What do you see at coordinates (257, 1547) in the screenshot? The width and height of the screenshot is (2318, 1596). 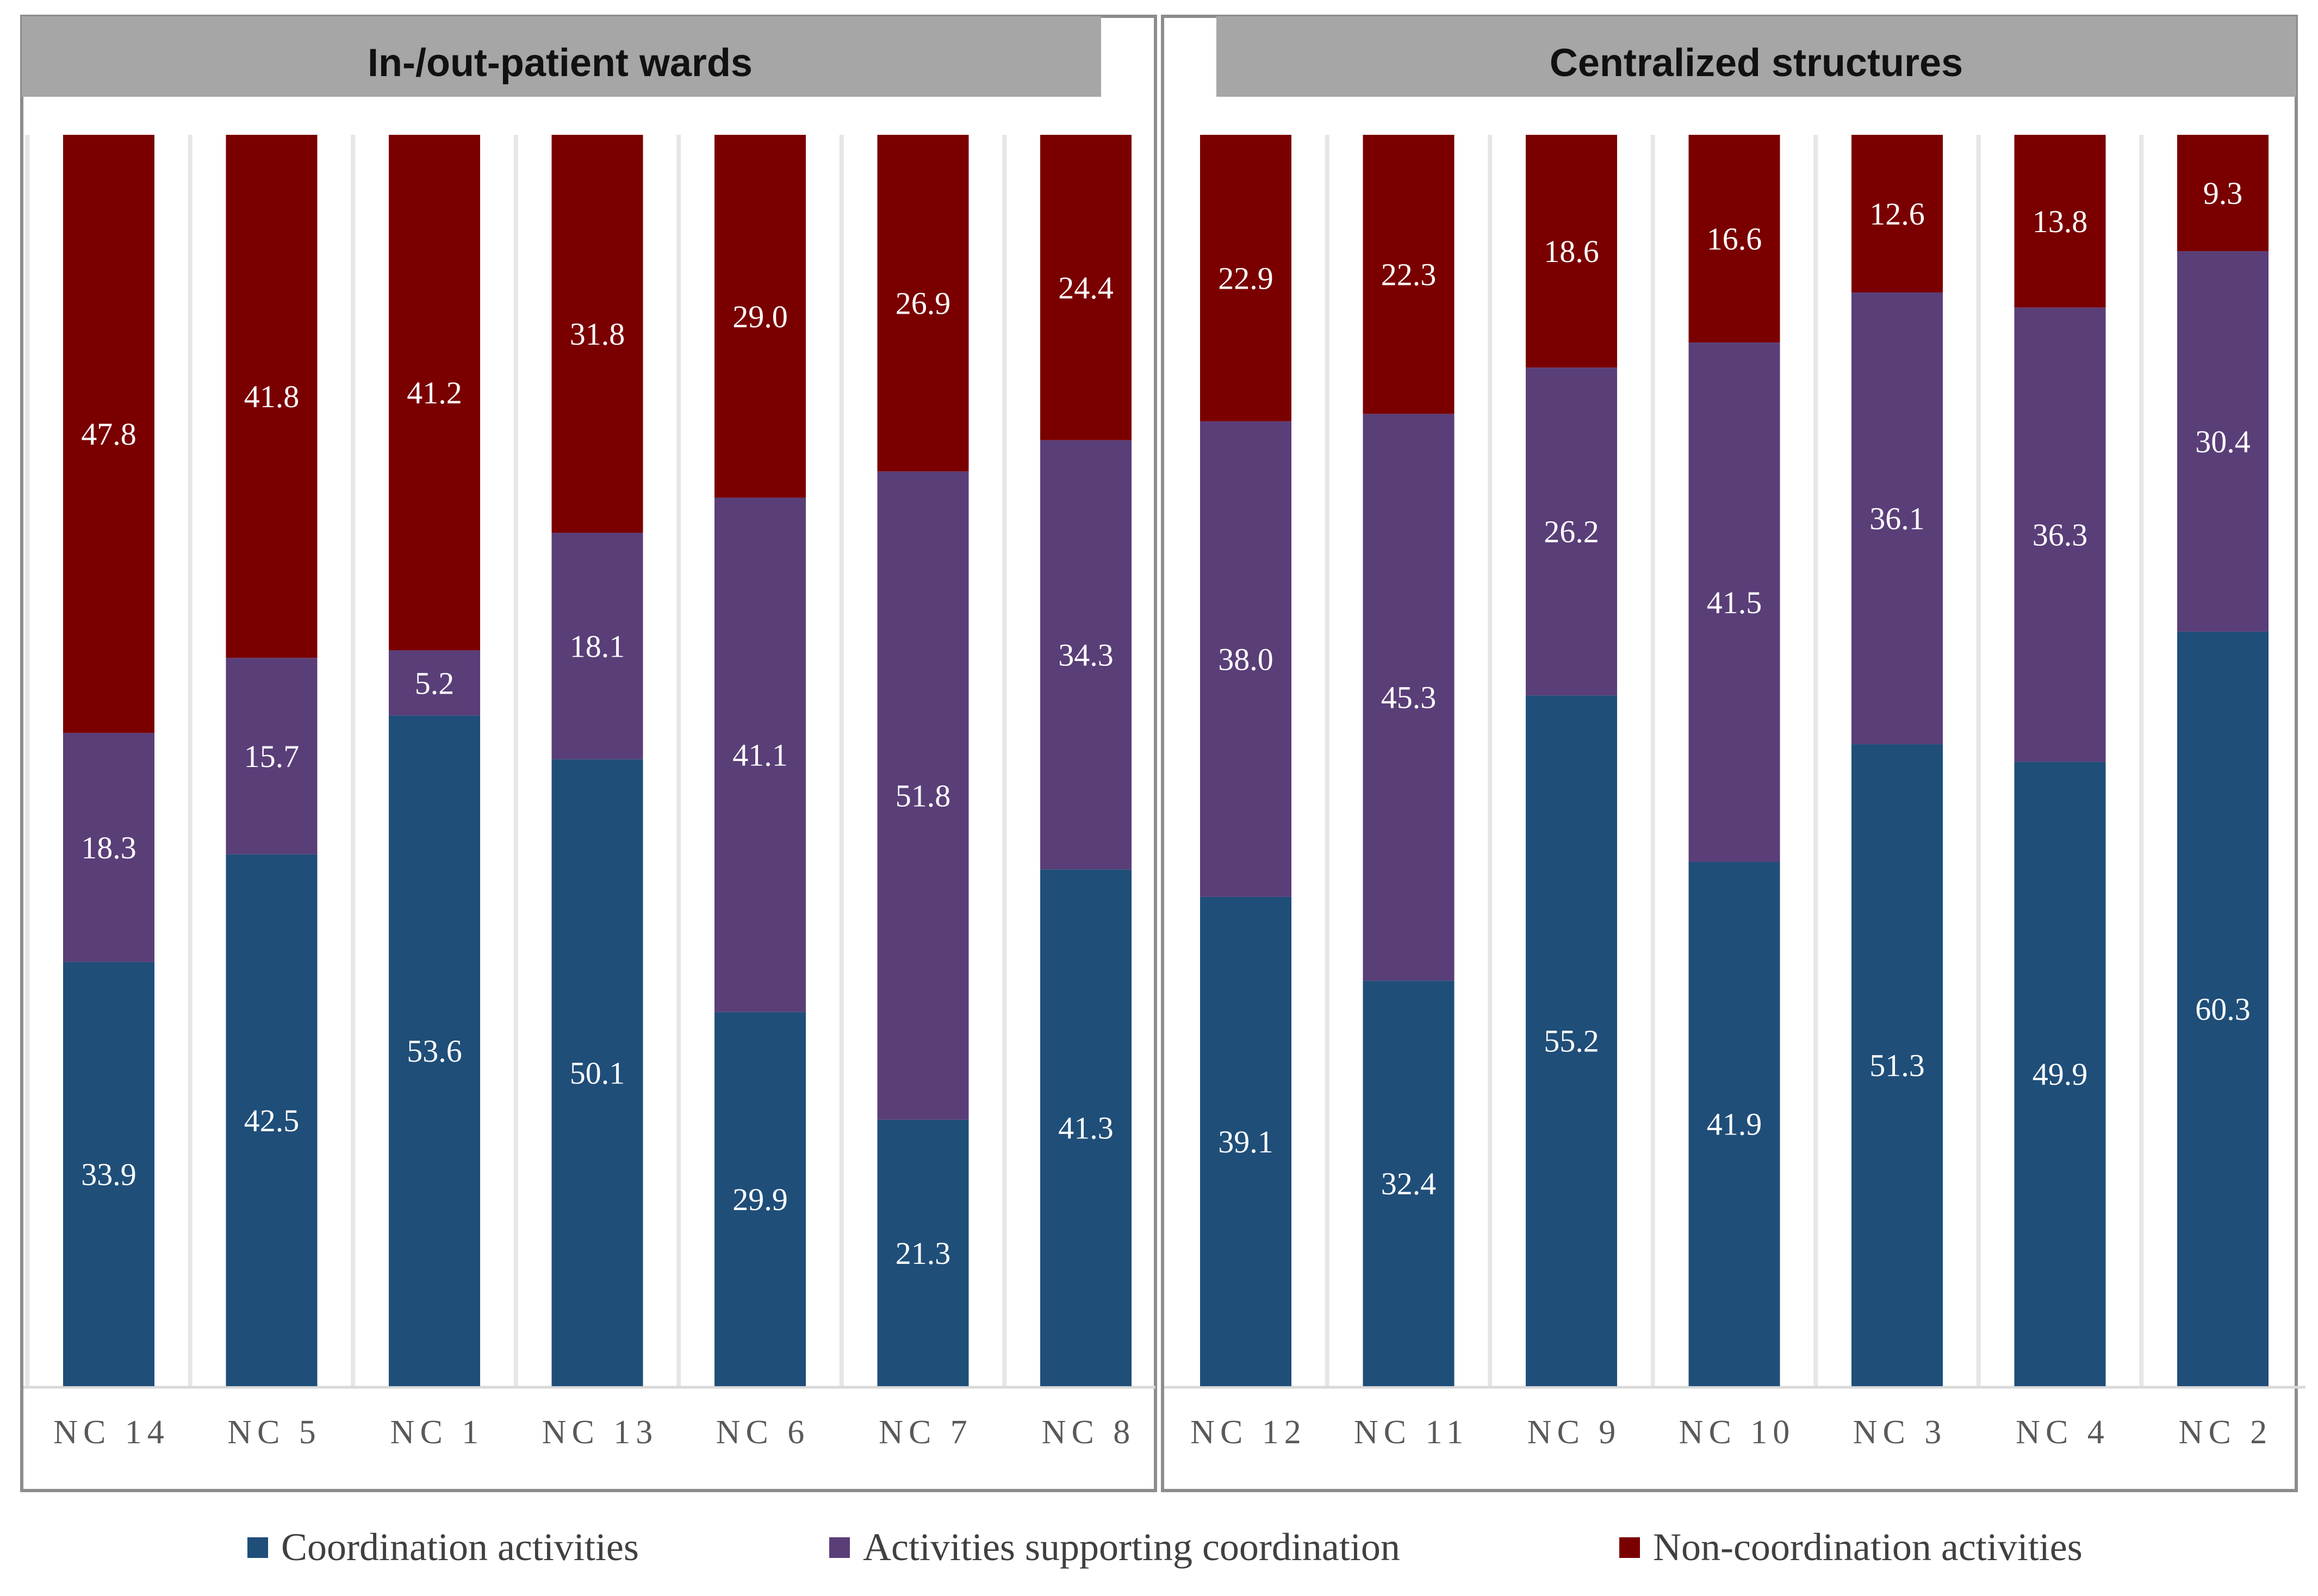 I see `legend-item-coordination-swatch` at bounding box center [257, 1547].